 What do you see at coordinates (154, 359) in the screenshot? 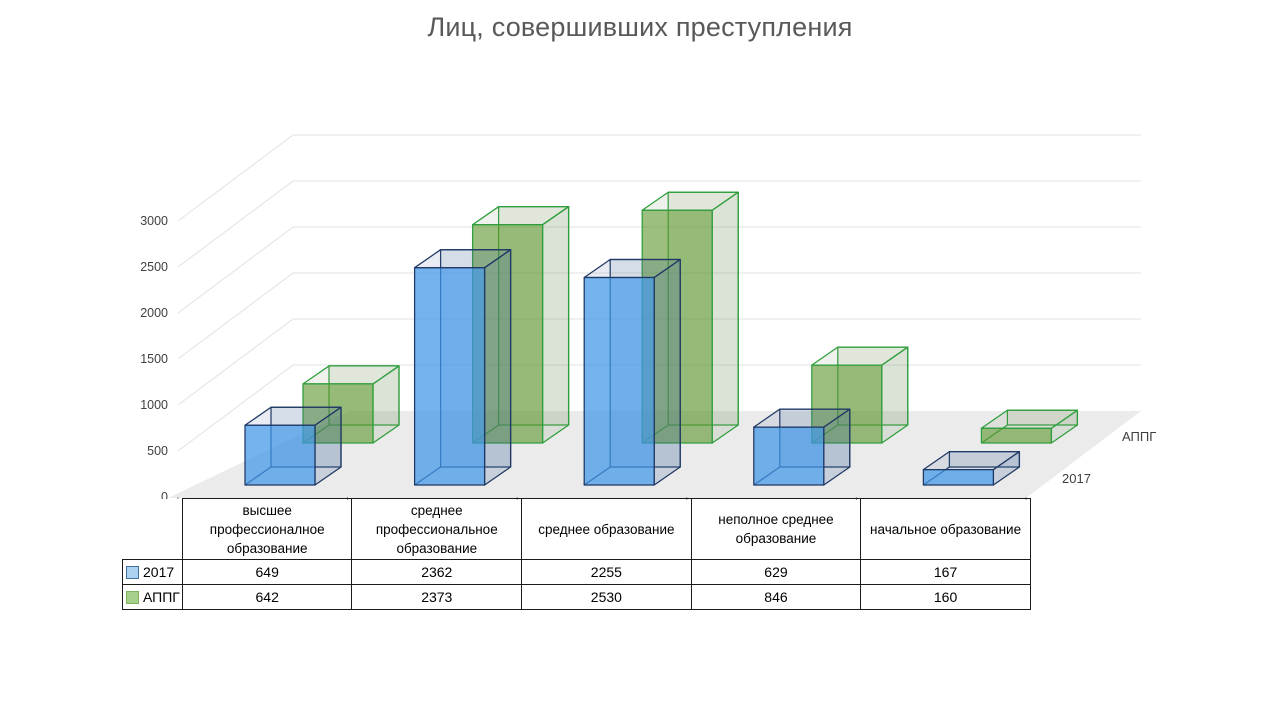
I see `y-axis-label: 1500` at bounding box center [154, 359].